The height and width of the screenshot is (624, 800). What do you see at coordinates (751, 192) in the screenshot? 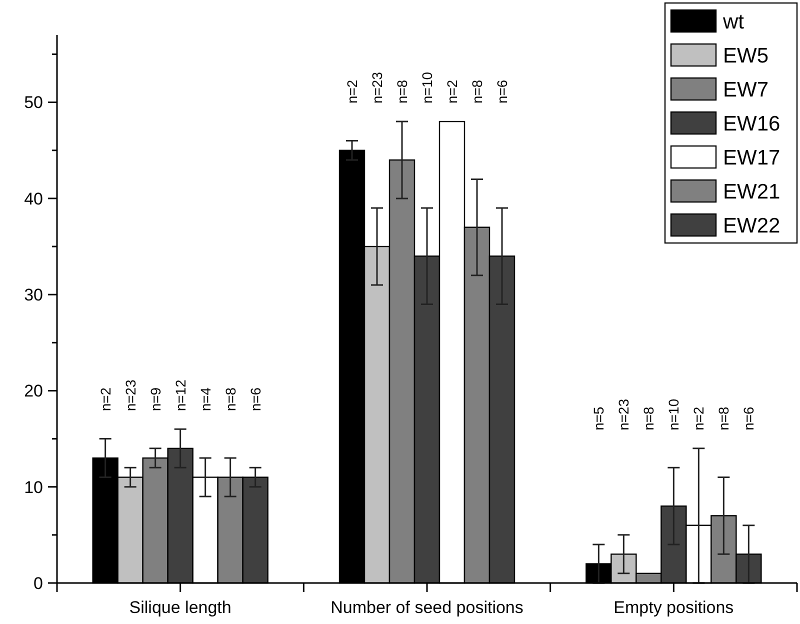
I see `legend-label: EW21` at bounding box center [751, 192].